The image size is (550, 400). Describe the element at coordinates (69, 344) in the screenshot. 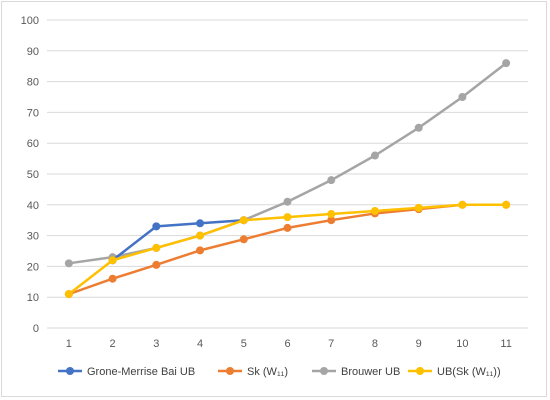

I see `x-tick-label: 1` at that location.